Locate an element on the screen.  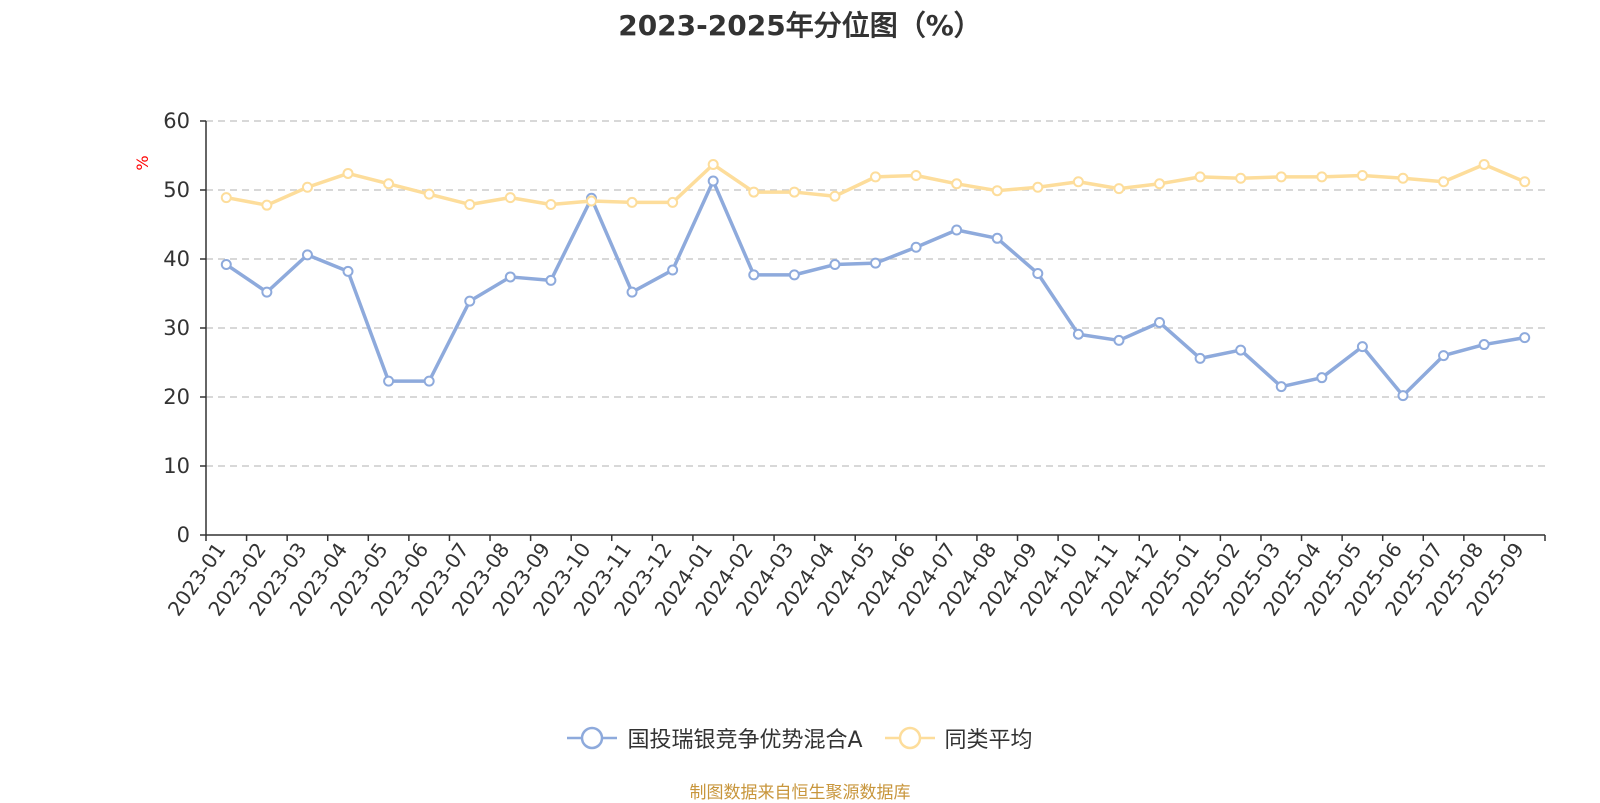
legend-item-series-2: 同类平均 is located at coordinates (958, 738).